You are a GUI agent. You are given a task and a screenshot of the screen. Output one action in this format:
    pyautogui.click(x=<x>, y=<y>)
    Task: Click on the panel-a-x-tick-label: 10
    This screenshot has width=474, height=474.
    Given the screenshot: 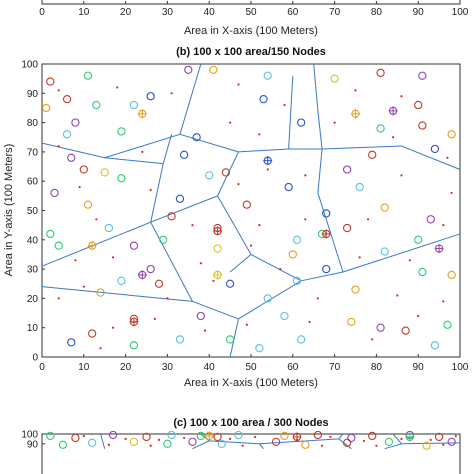 What is the action you would take?
    pyautogui.click(x=84, y=12)
    